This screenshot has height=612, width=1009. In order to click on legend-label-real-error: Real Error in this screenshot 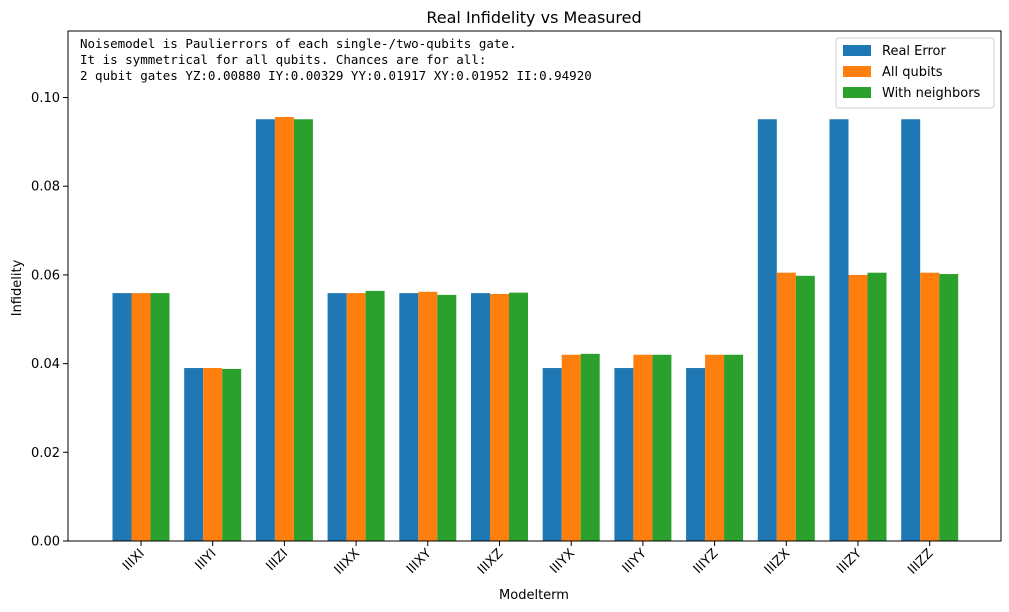, I will do `click(914, 51)`.